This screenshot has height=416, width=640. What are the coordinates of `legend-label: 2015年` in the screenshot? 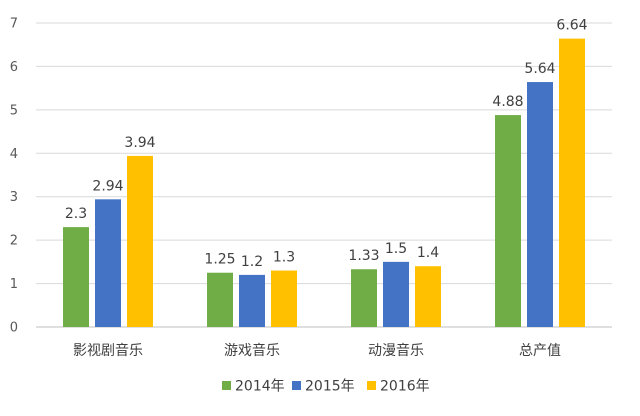 It's located at (330, 387).